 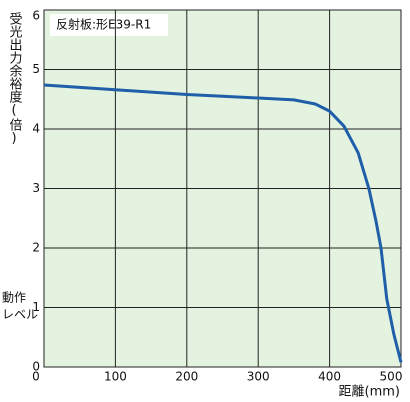 What do you see at coordinates (391, 377) in the screenshot?
I see `x-tick-label: 500` at bounding box center [391, 377].